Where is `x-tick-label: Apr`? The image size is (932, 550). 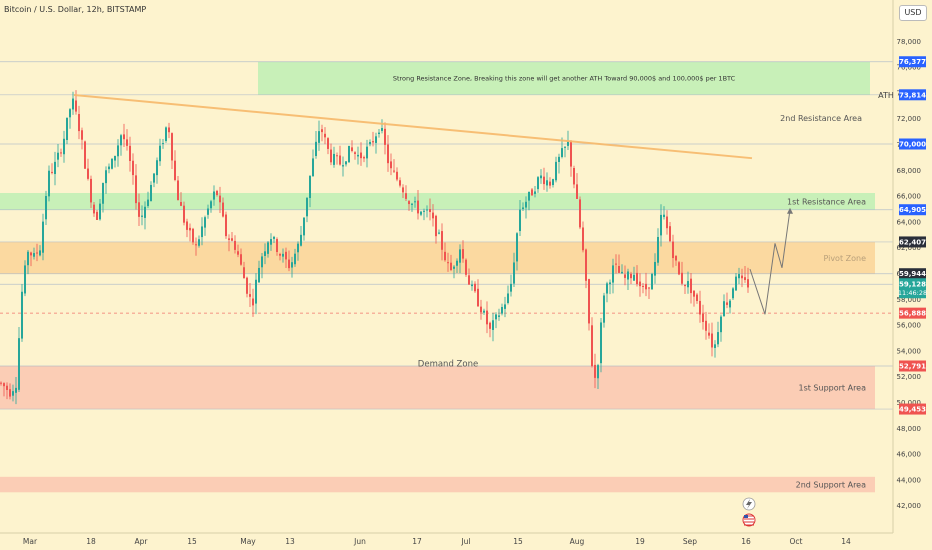 x-tick-label: Apr is located at coordinates (142, 541).